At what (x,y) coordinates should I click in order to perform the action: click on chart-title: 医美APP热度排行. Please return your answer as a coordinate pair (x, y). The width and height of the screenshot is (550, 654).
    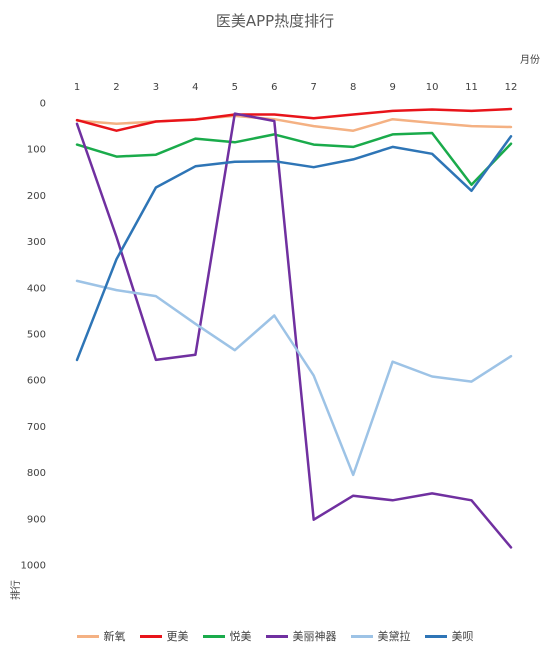
    Looking at the image, I should click on (275, 21).